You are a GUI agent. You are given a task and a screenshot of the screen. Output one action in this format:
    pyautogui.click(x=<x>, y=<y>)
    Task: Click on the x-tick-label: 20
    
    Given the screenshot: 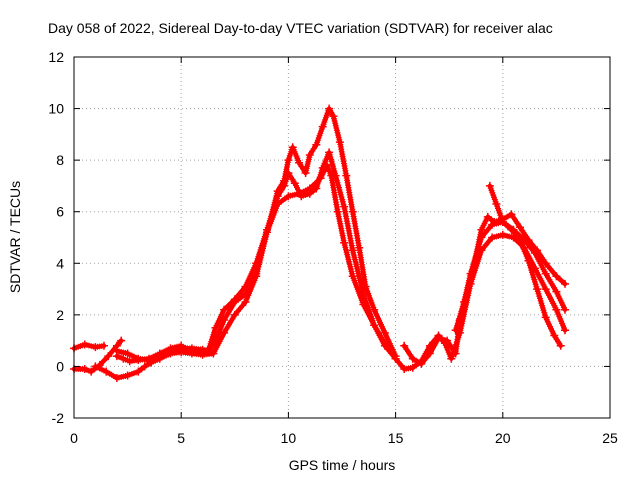 What is the action you would take?
    pyautogui.click(x=503, y=438)
    